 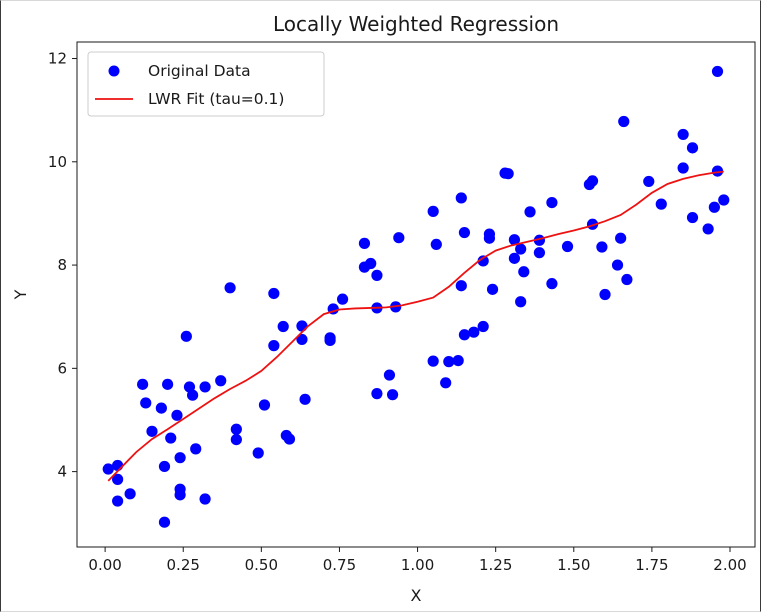 What do you see at coordinates (729, 565) in the screenshot?
I see `x-tick-label: 2.00` at bounding box center [729, 565].